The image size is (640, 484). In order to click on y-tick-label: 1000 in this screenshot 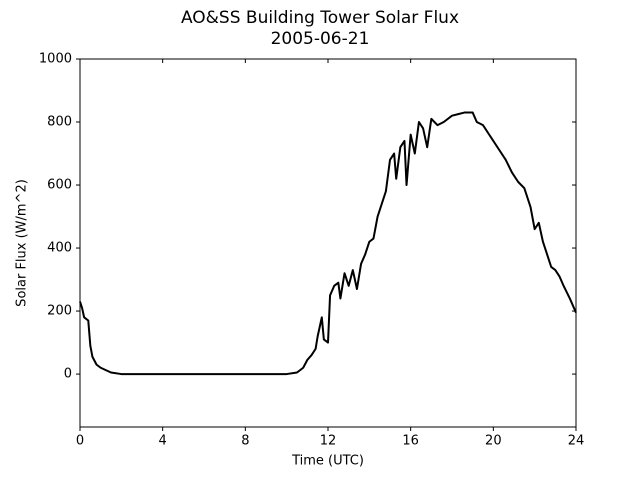, I will do `click(55, 59)`.